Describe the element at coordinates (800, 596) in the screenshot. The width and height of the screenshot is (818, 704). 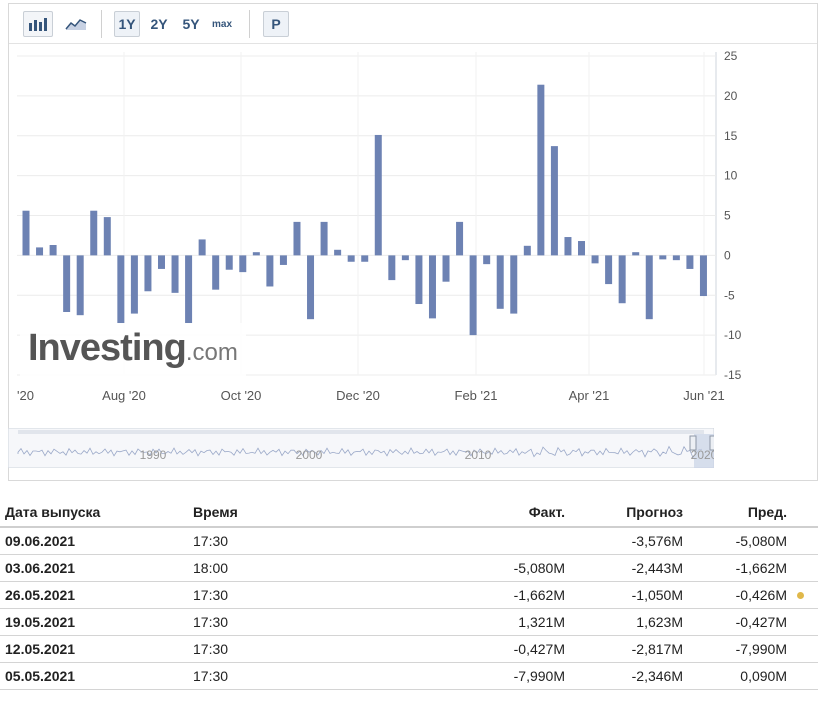
I see `revision-dot-icon` at that location.